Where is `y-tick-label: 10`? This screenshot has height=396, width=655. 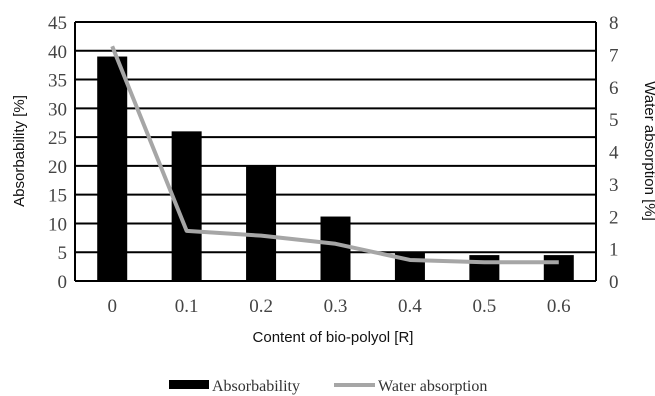 y-tick-label: 10 is located at coordinates (57, 224).